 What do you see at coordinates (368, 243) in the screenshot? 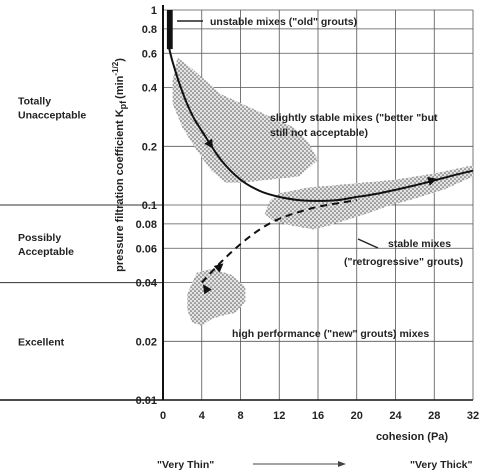
I see `stable-pointer-line` at bounding box center [368, 243].